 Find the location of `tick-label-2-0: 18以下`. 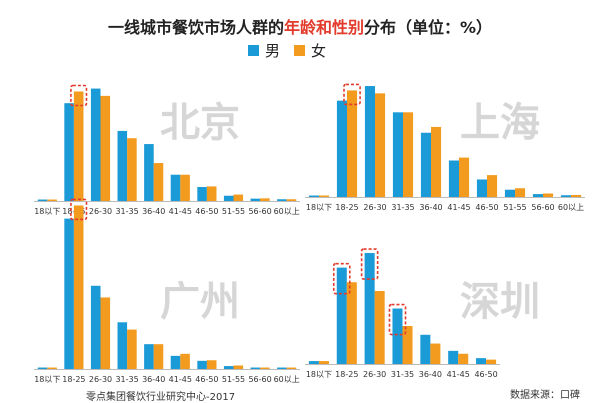

tick-label-2-0: 18以下 is located at coordinates (47, 379).